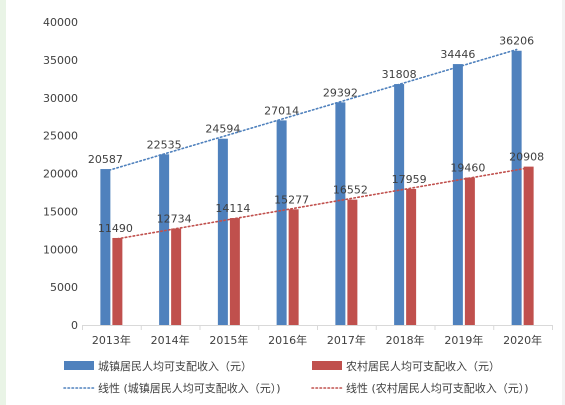 The image size is (565, 405). What do you see at coordinates (232, 208) in the screenshot?
I see `data-label-rural: 14114` at bounding box center [232, 208].